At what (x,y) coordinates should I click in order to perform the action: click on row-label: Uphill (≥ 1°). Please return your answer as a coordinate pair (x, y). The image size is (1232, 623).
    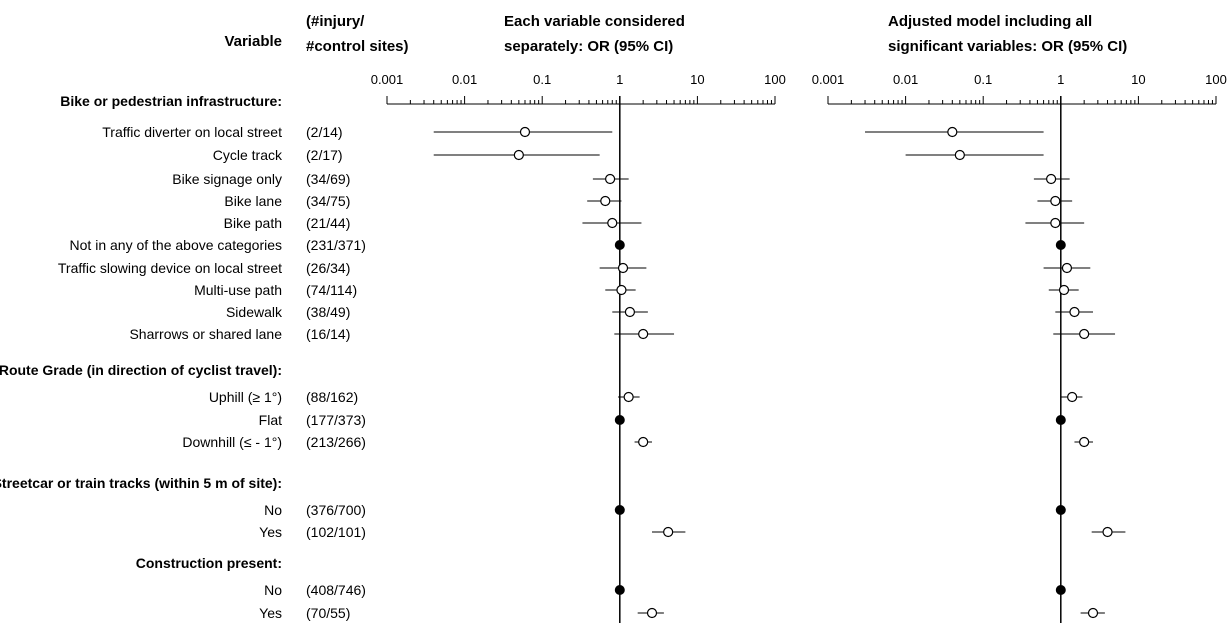
    Looking at the image, I should click on (245, 397).